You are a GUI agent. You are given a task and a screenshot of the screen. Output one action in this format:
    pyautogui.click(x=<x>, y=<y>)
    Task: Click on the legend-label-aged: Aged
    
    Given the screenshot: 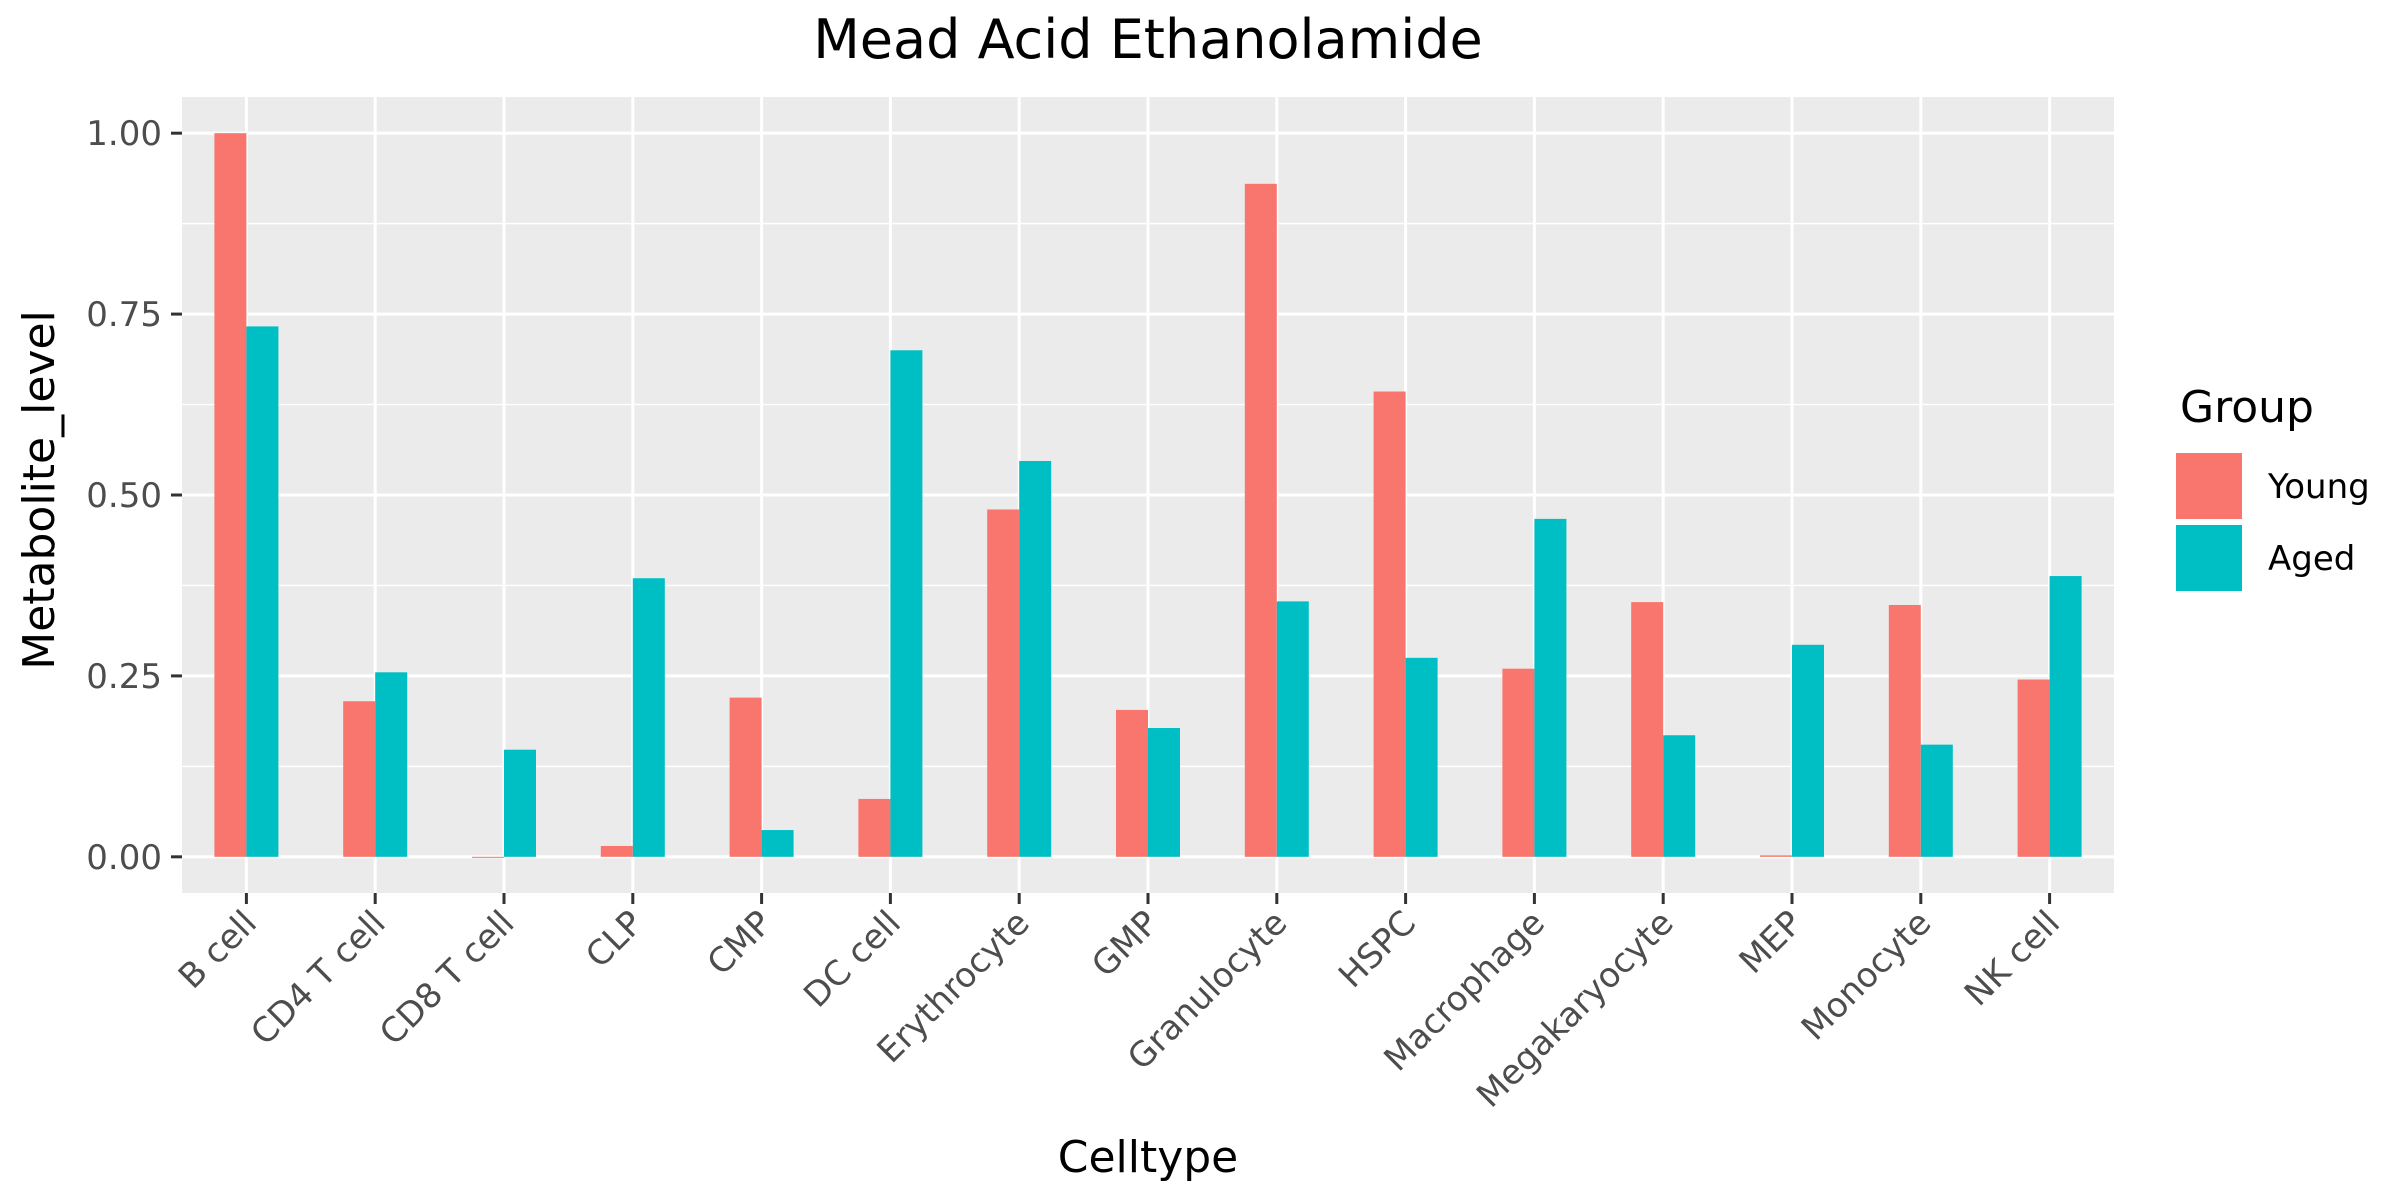 What is the action you would take?
    pyautogui.click(x=2311, y=559)
    